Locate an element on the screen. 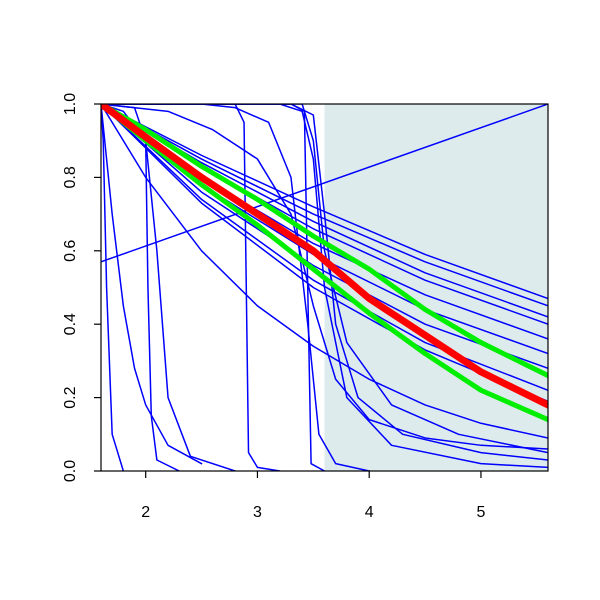 The height and width of the screenshot is (600, 600). y-tick-label: 0.8 is located at coordinates (70, 177).